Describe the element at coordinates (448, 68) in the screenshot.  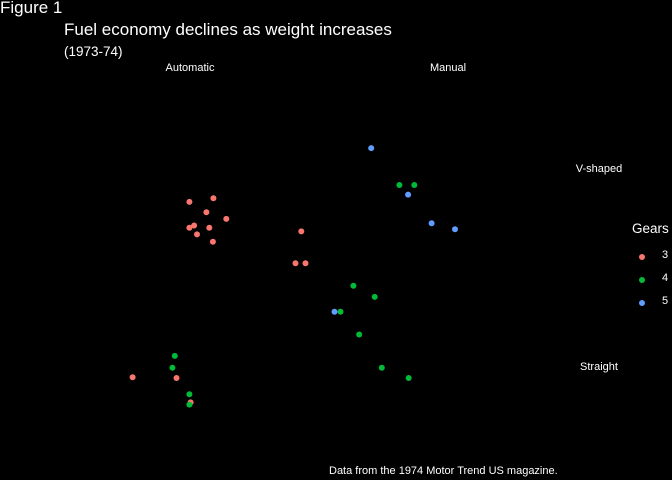
I see `facet-label-manual: Manual` at that location.